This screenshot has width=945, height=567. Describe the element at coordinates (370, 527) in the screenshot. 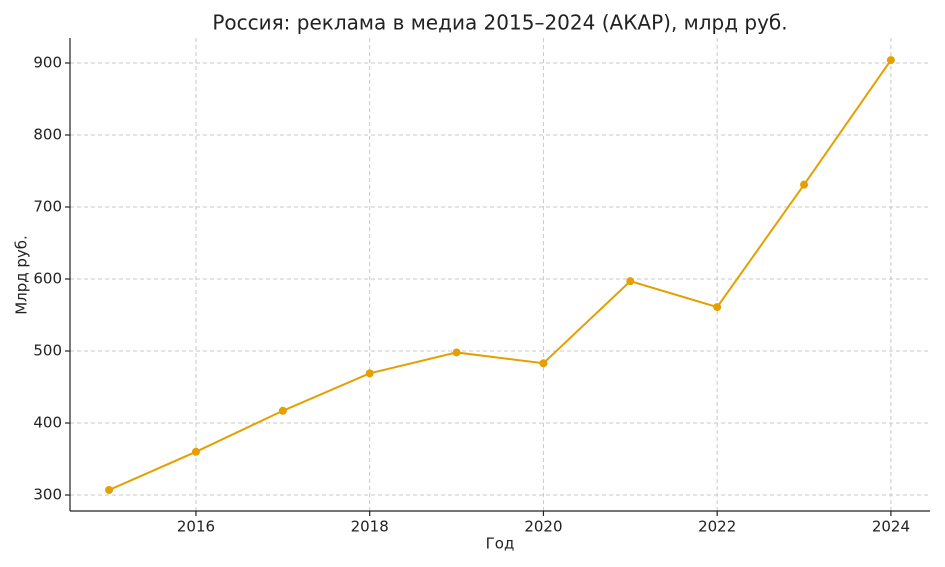

I see `x-tick-label: 2018` at that location.